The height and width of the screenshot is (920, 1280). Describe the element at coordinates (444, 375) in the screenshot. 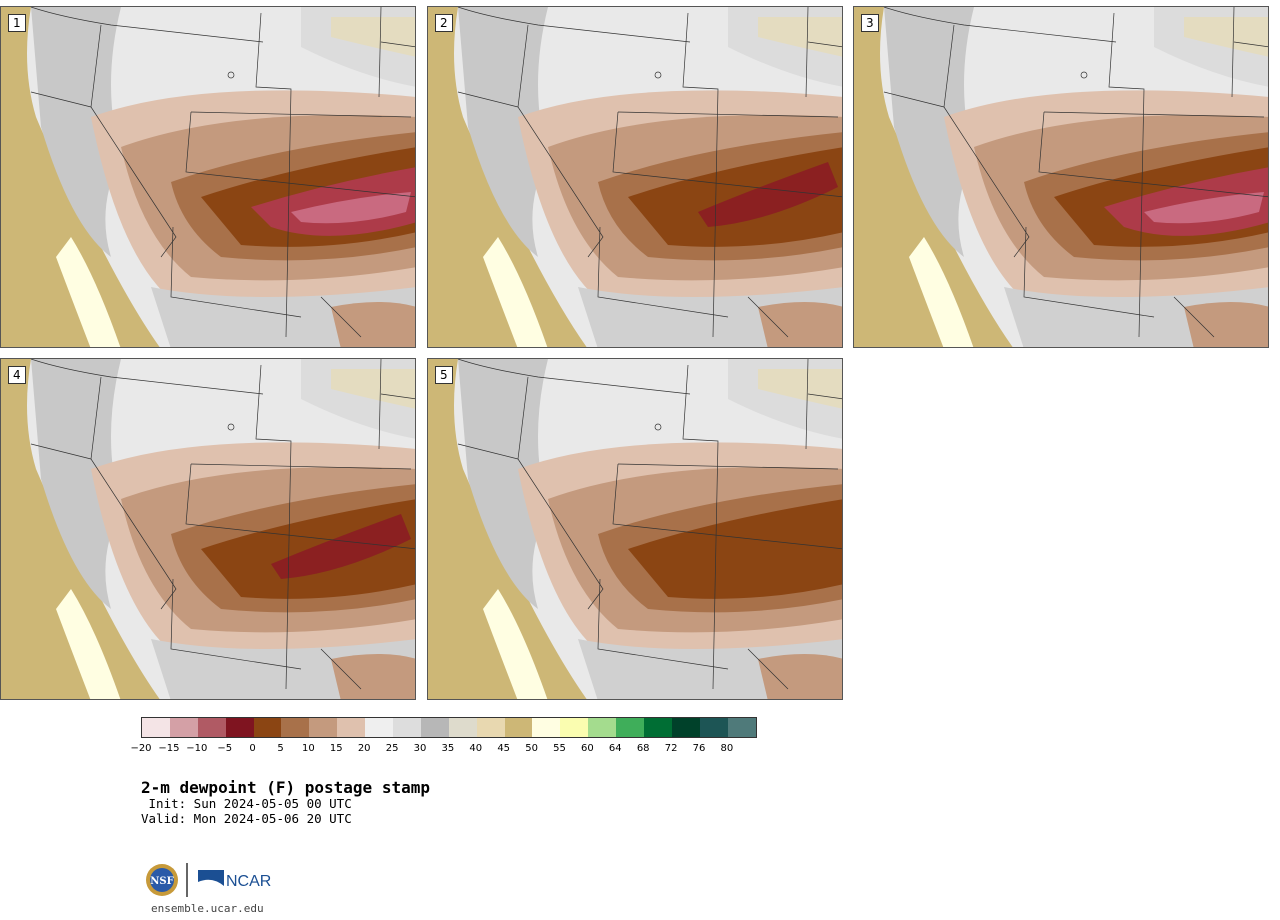

I see `stamp-number: 5` at that location.